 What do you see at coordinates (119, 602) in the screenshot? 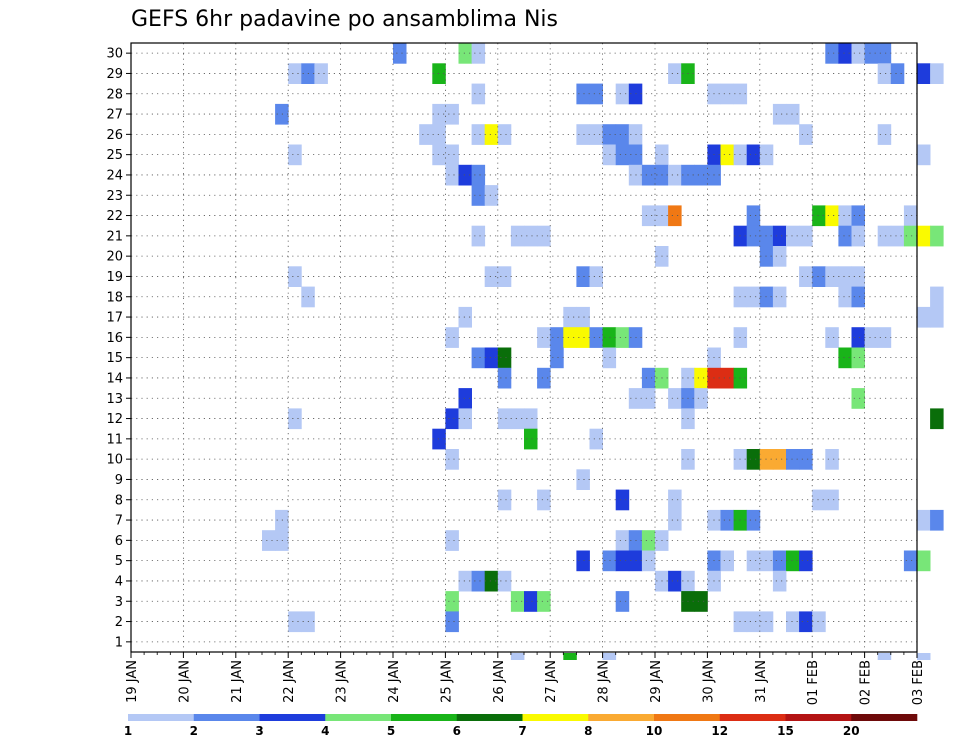
I see `y-tick-label: 3` at bounding box center [119, 602].